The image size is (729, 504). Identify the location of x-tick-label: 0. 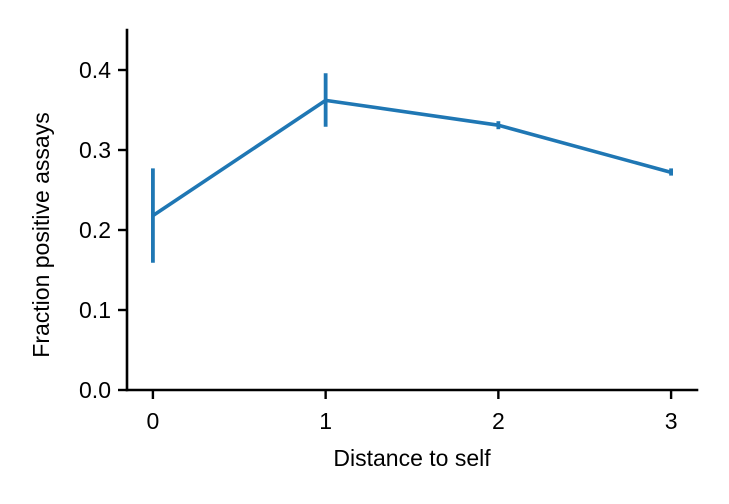
(153, 421).